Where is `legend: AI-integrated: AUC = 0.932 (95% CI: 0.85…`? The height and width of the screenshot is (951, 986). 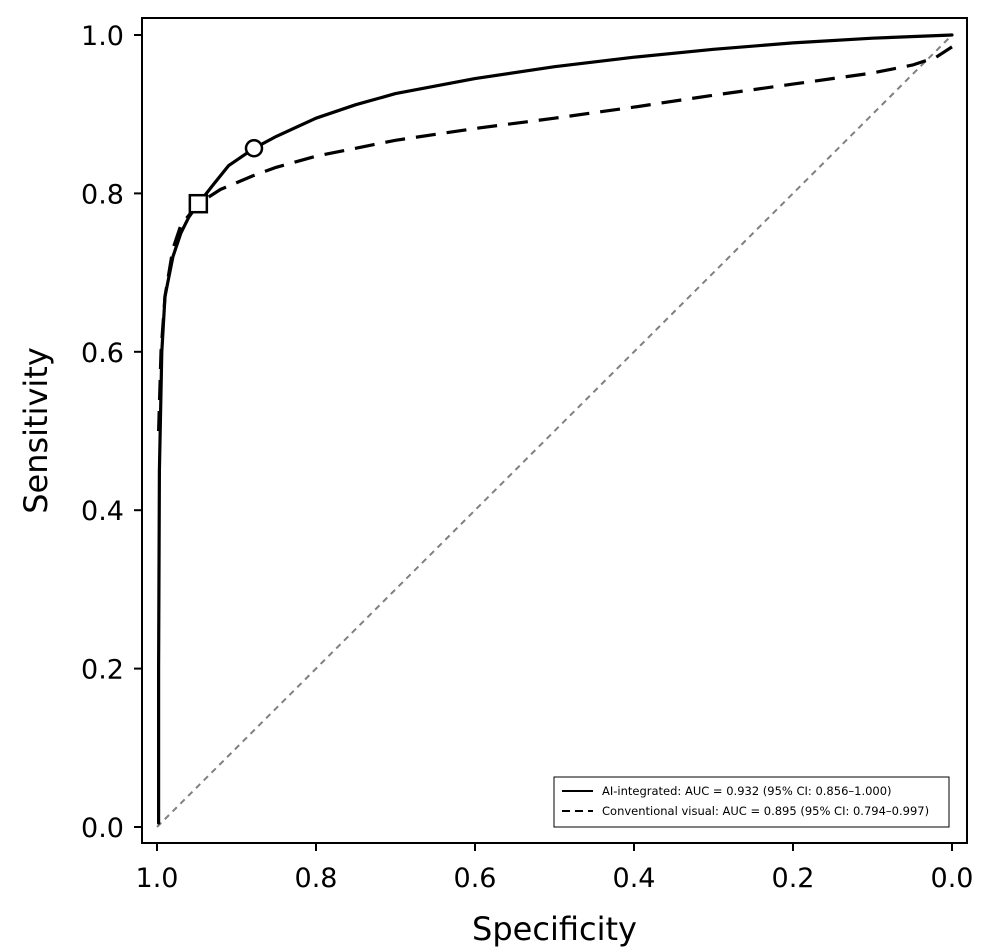
legend: AI-integrated: AUC = 0.932 (95% CI: 0.85… is located at coordinates (751, 802).